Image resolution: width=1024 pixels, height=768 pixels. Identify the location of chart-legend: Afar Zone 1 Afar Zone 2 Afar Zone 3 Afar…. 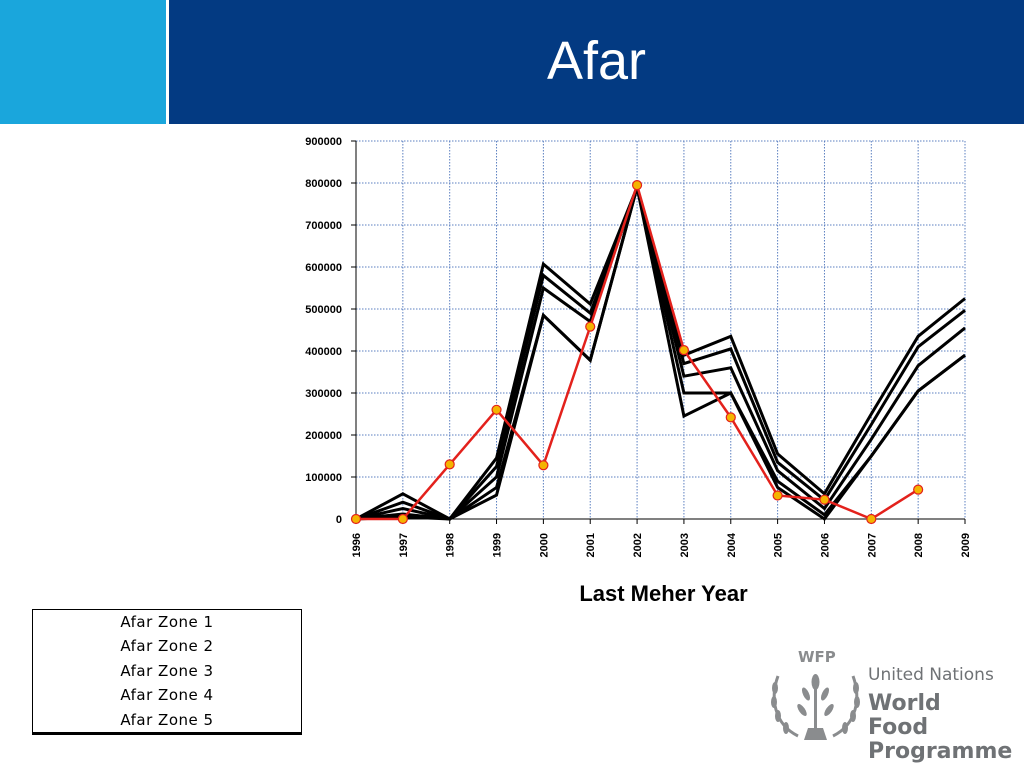
(167, 672).